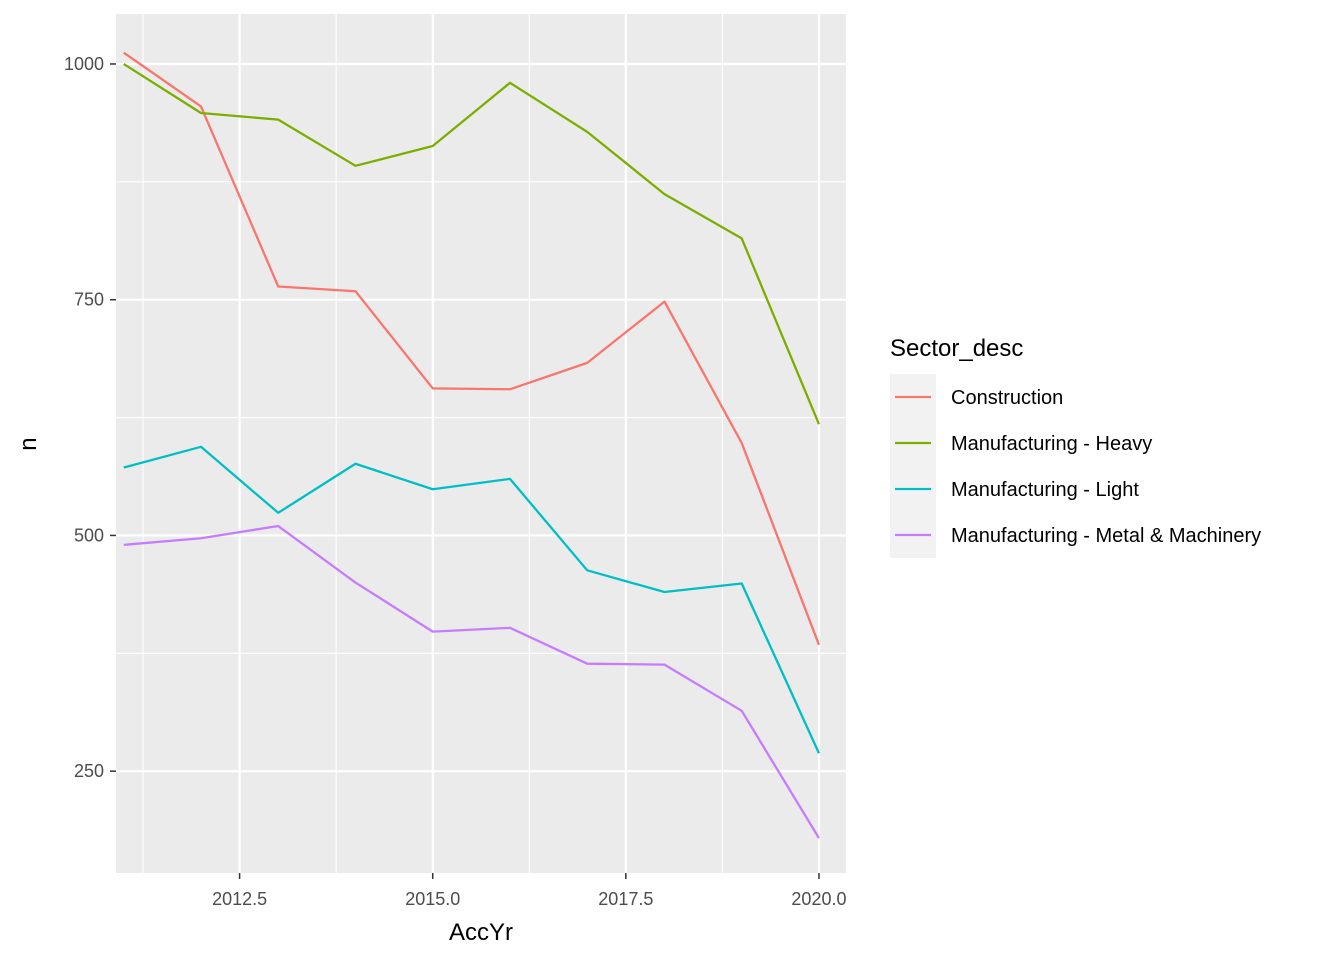  Describe the element at coordinates (1007, 398) in the screenshot. I see `legend-label: Construction` at that location.